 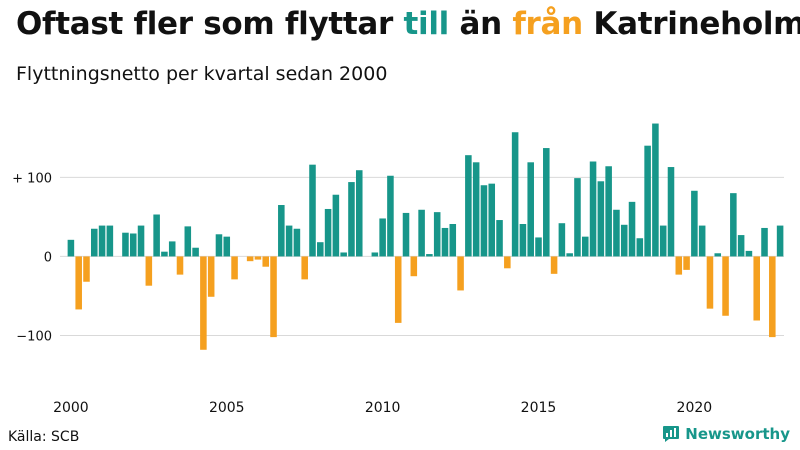 I want to click on bar-2022-k4, so click(x=780, y=241).